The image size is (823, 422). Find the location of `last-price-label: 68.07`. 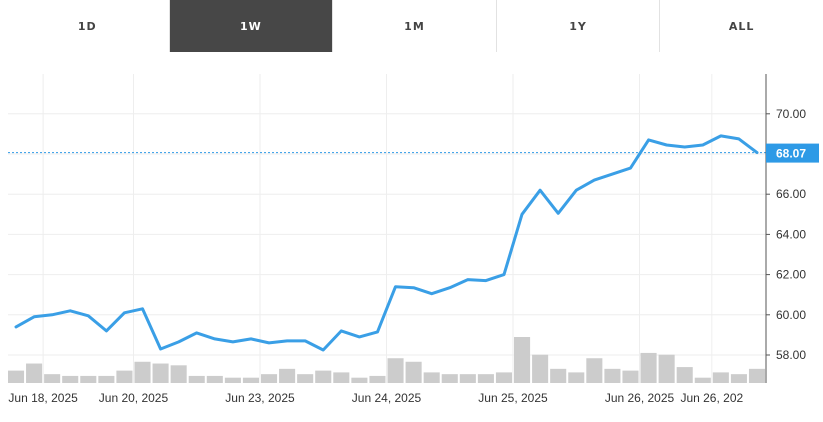

last-price-label: 68.07 is located at coordinates (791, 154).